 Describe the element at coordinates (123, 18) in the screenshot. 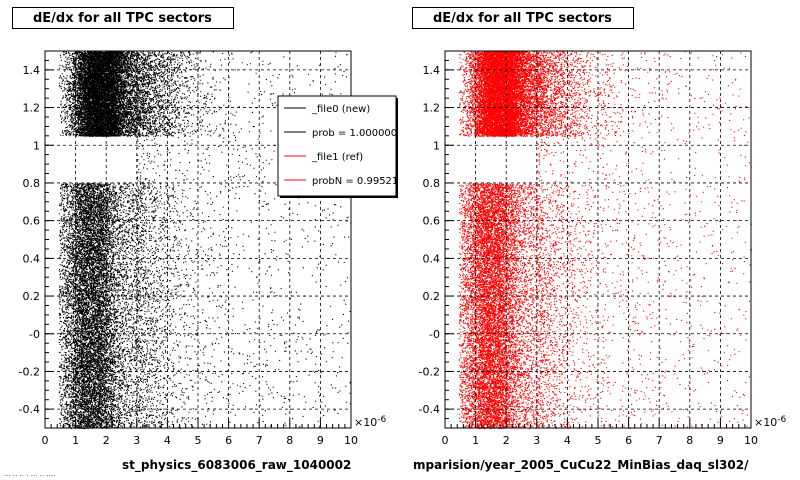

I see `left-chart-title: dE/dx for all TPC sectors` at that location.